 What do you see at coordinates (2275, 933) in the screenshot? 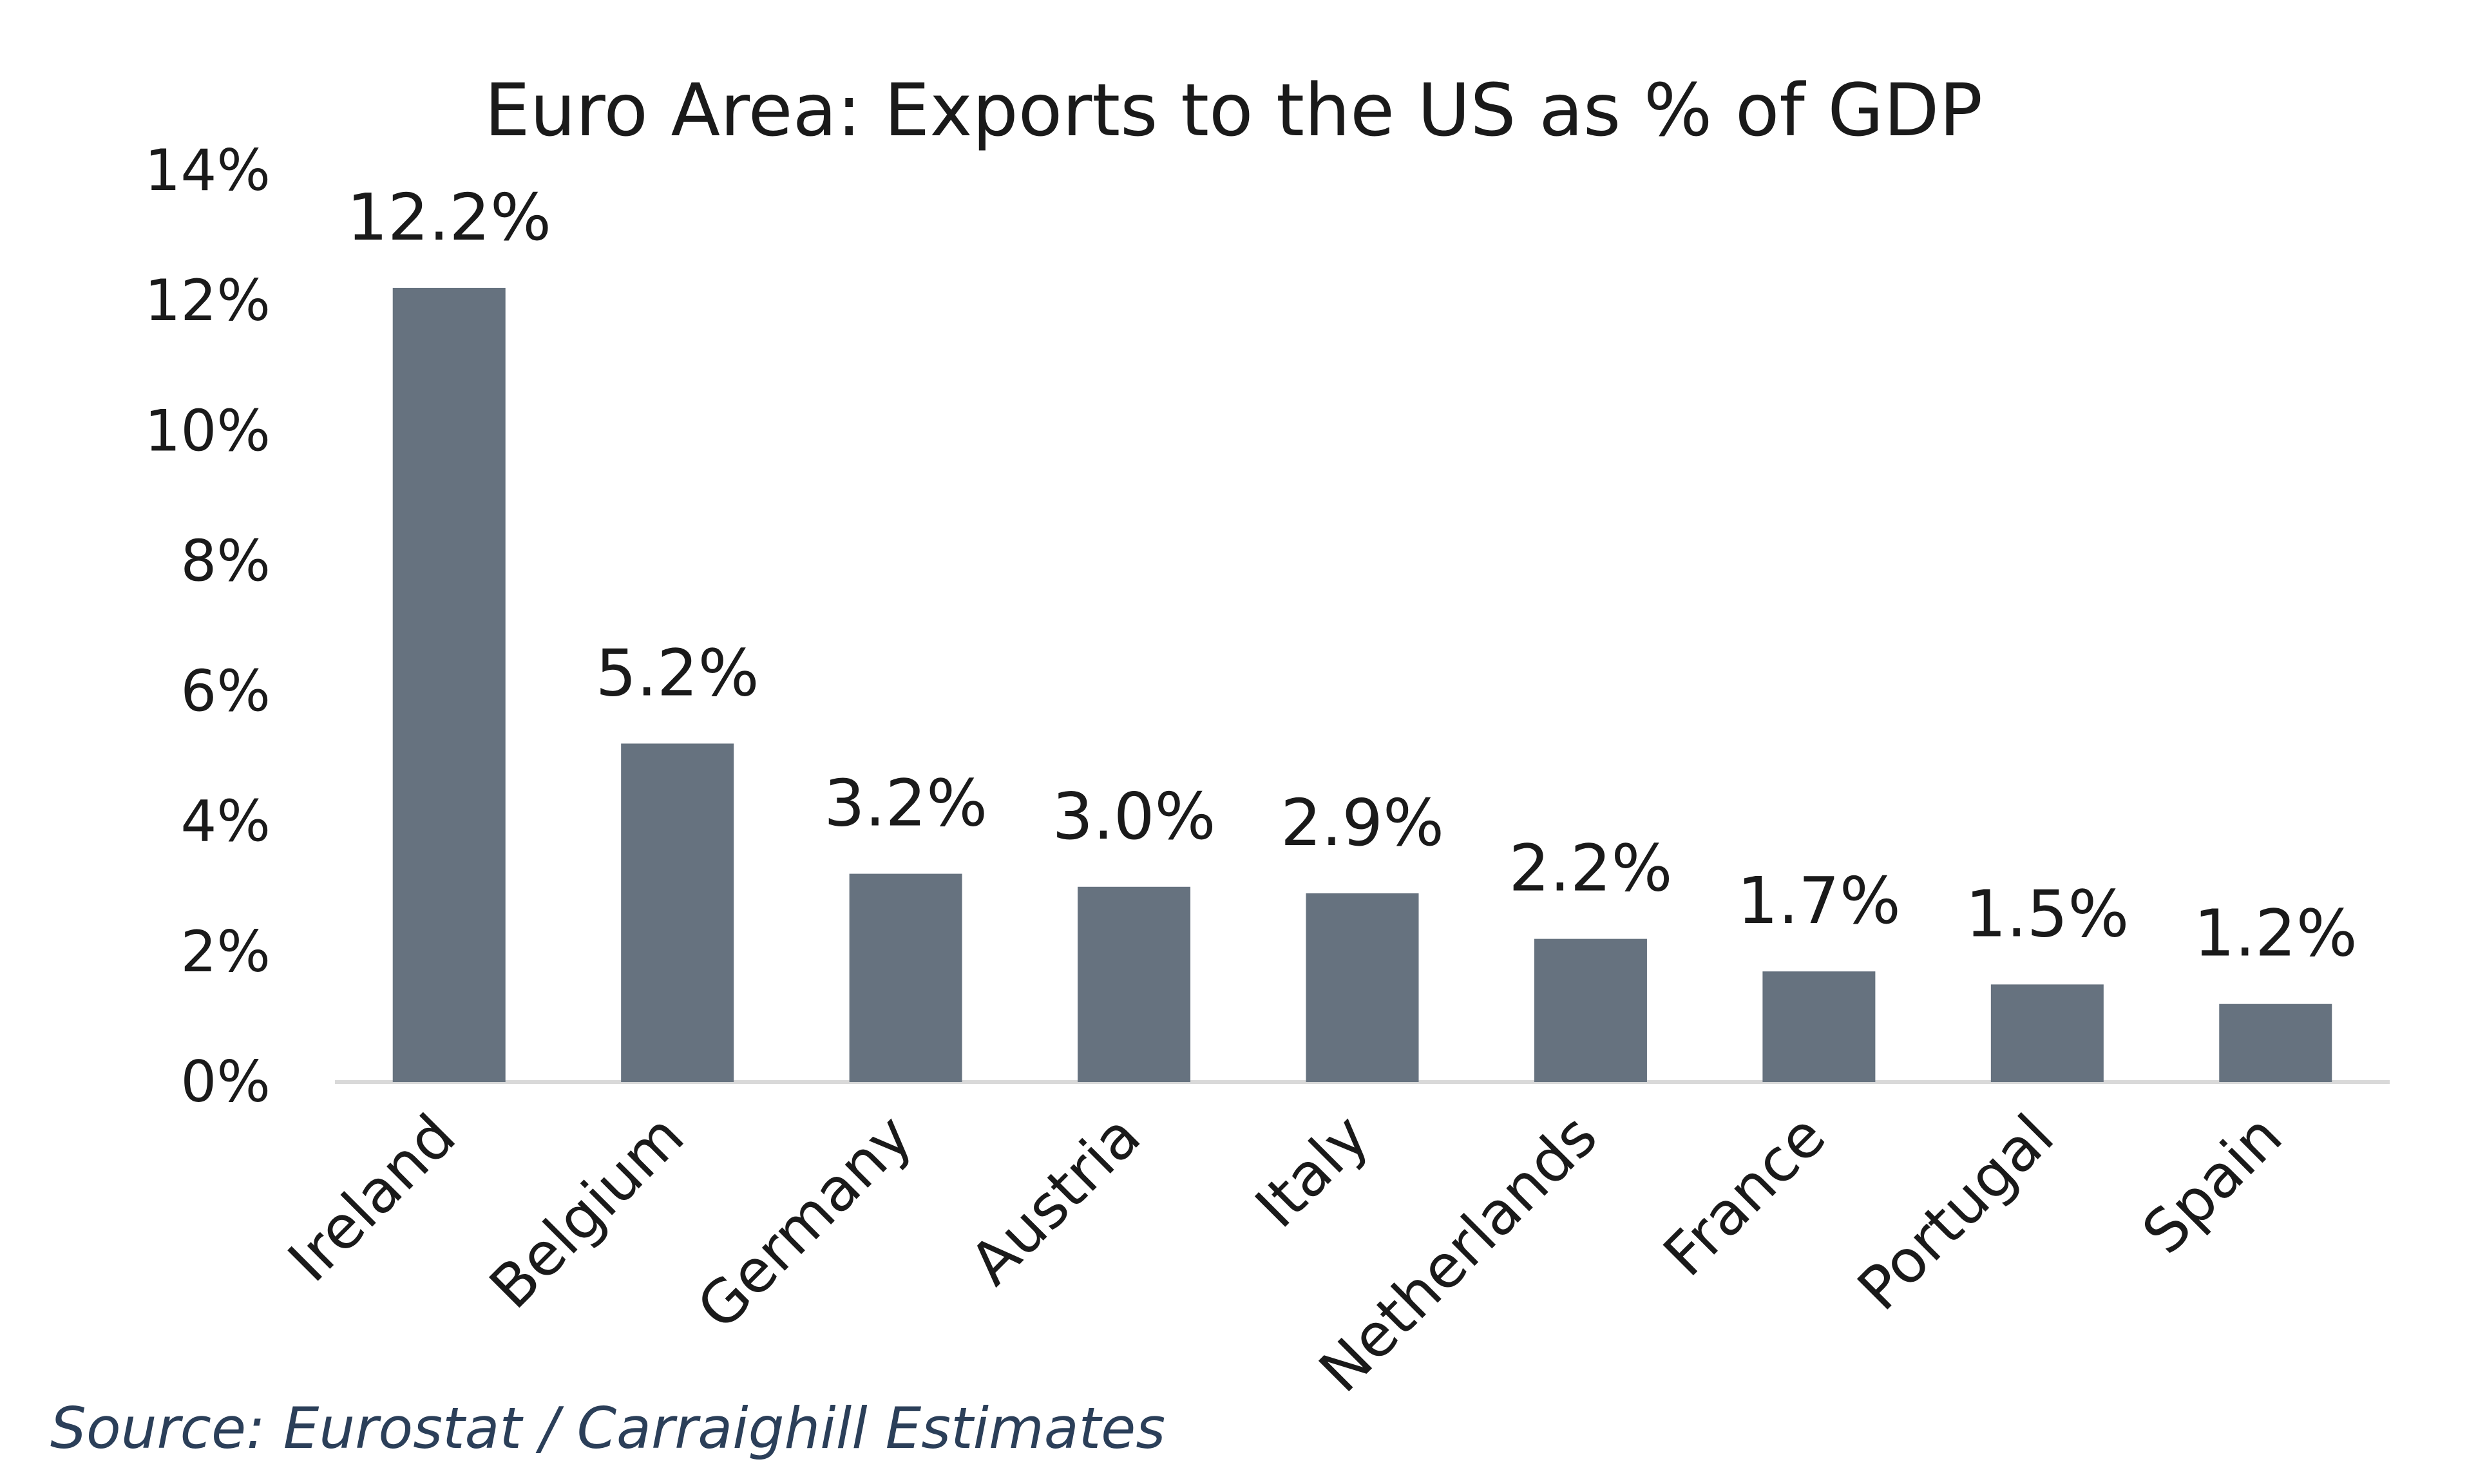
I see `data-label: 1.2%` at bounding box center [2275, 933].